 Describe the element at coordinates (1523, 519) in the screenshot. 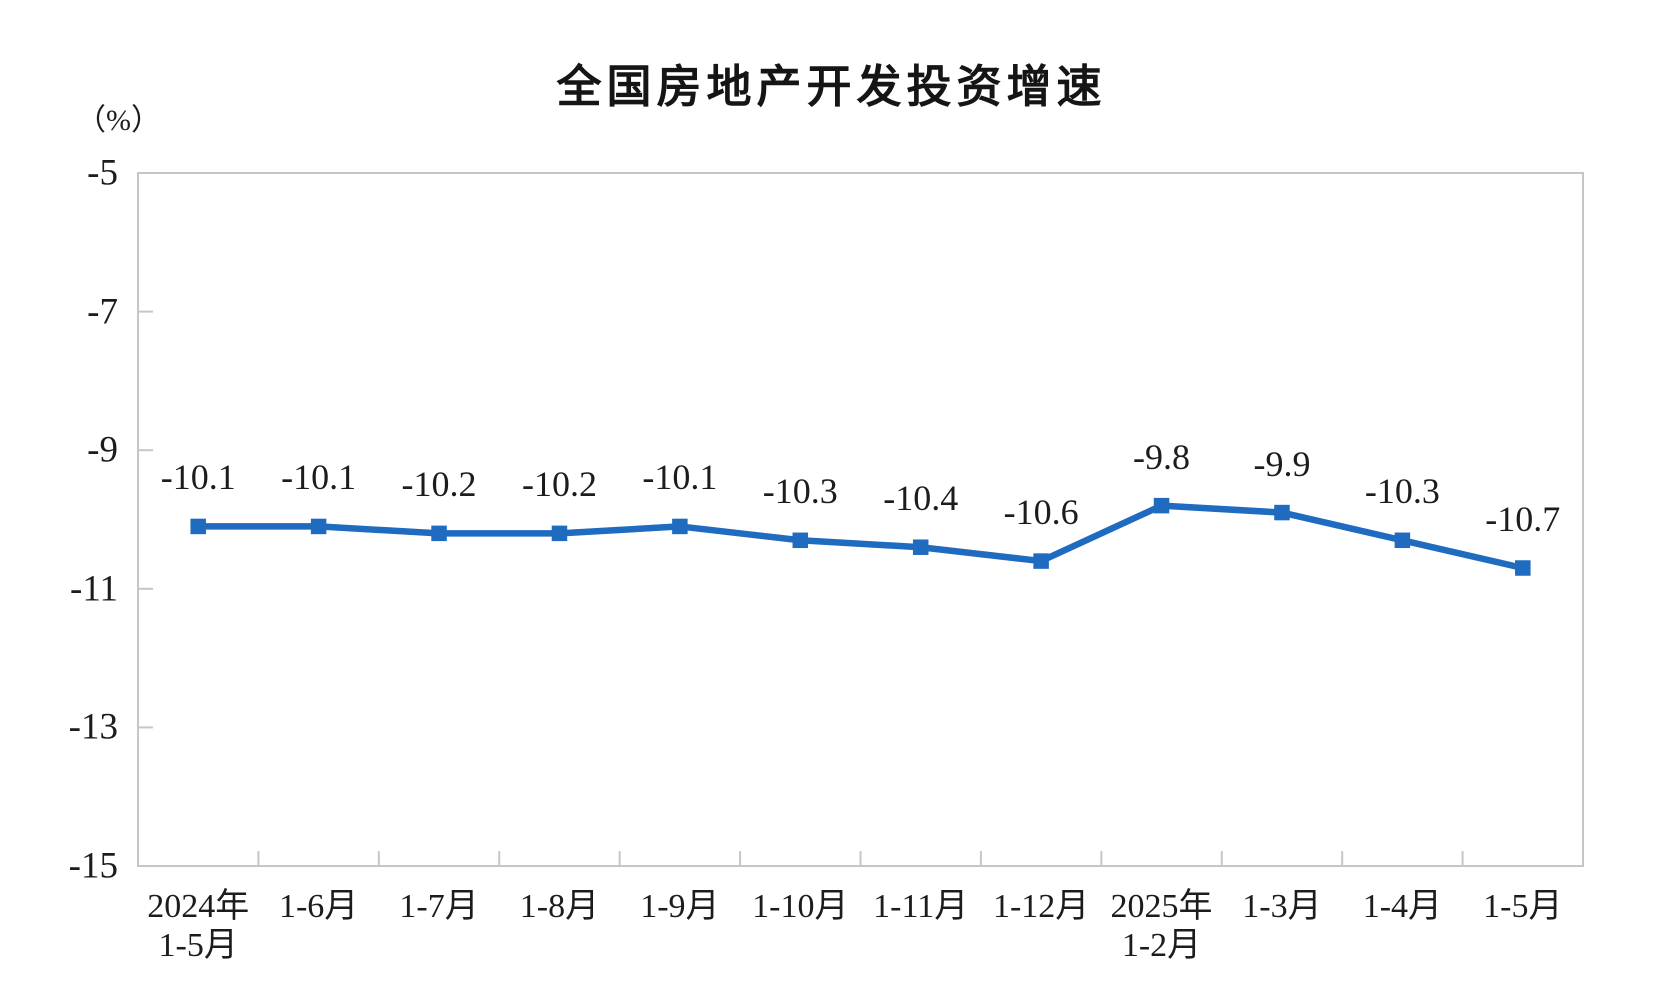

I see `data-label: -10.7` at that location.